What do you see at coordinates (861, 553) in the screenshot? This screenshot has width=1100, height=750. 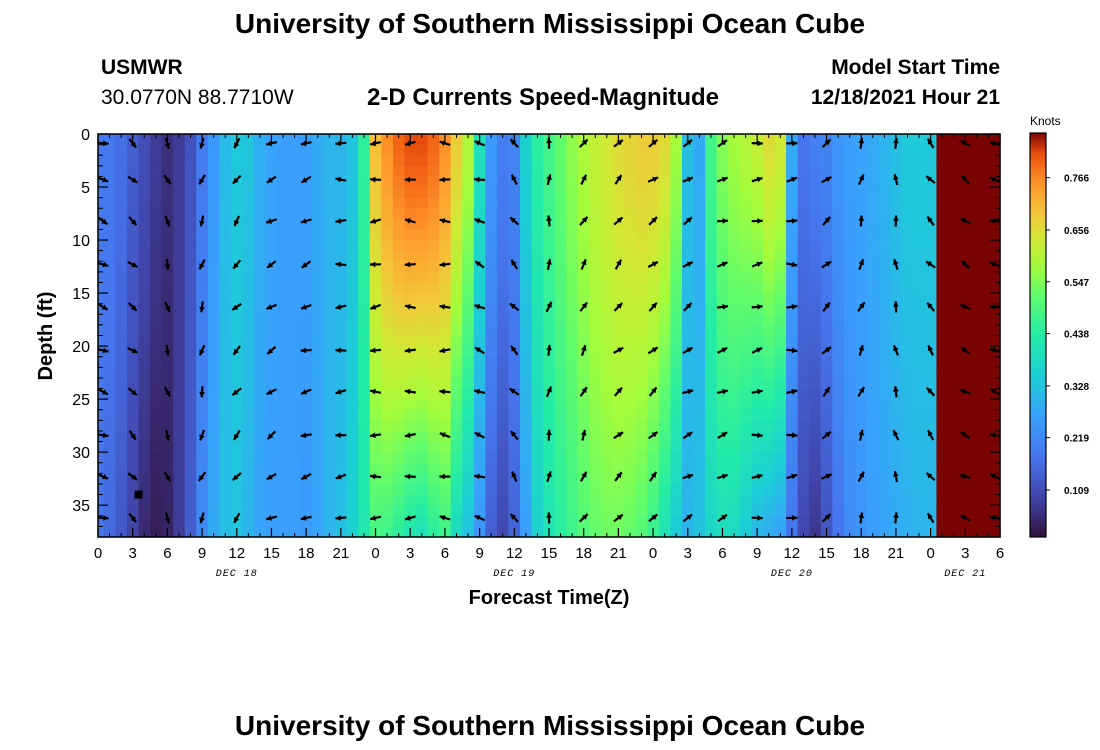 I see `x-tick-label: 18` at bounding box center [861, 553].